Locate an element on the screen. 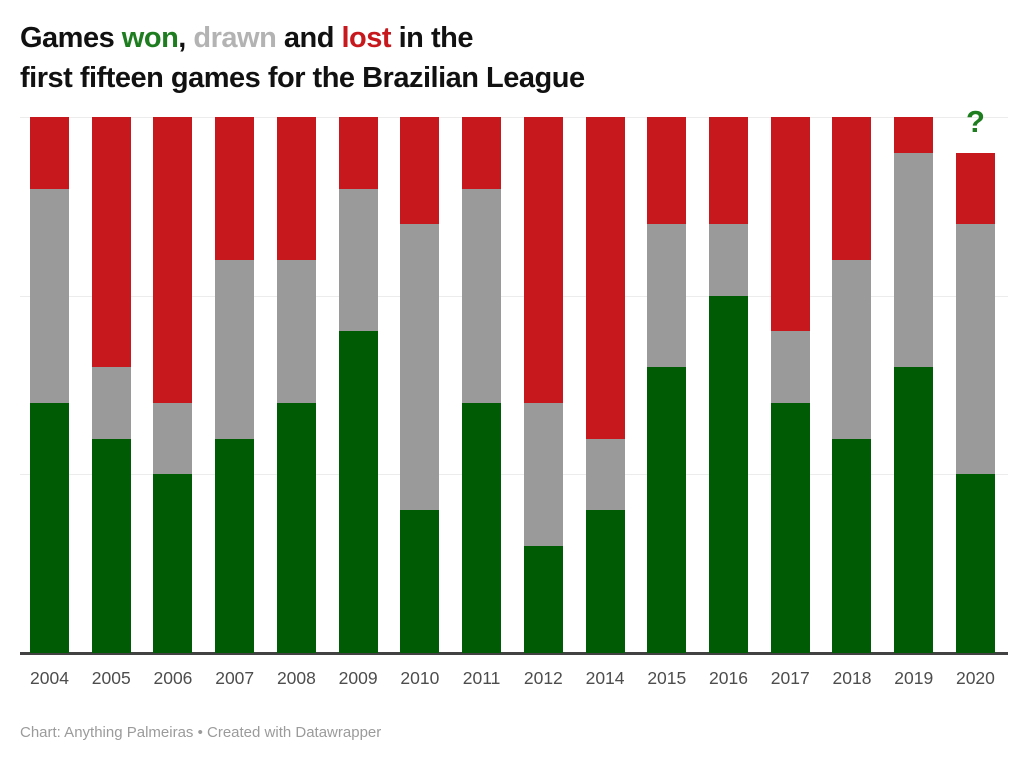 Image resolution: width=1024 pixels, height=776 pixels. bar-2004-lost-segment is located at coordinates (49, 153).